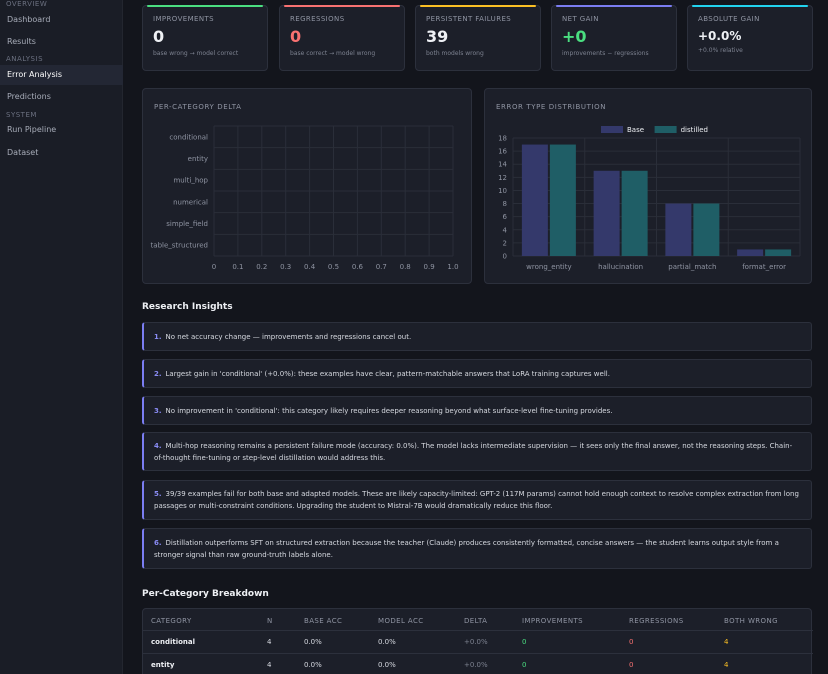 The width and height of the screenshot is (828, 674). Describe the element at coordinates (478, 641) in the screenshot. I see `table-row: conditional 4 0.0% 0.0% +0.0% 0 0 4` at that location.